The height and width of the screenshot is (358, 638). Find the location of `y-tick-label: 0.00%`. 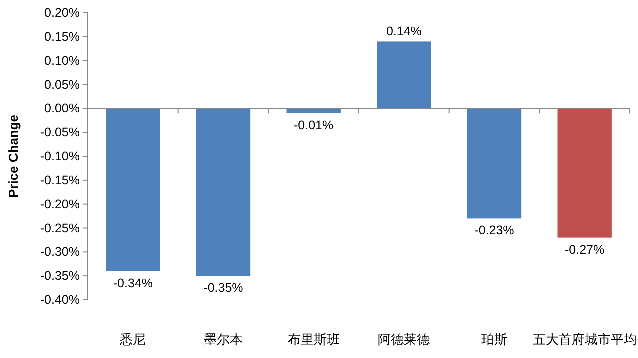

y-tick-label: 0.00% is located at coordinates (62, 109).